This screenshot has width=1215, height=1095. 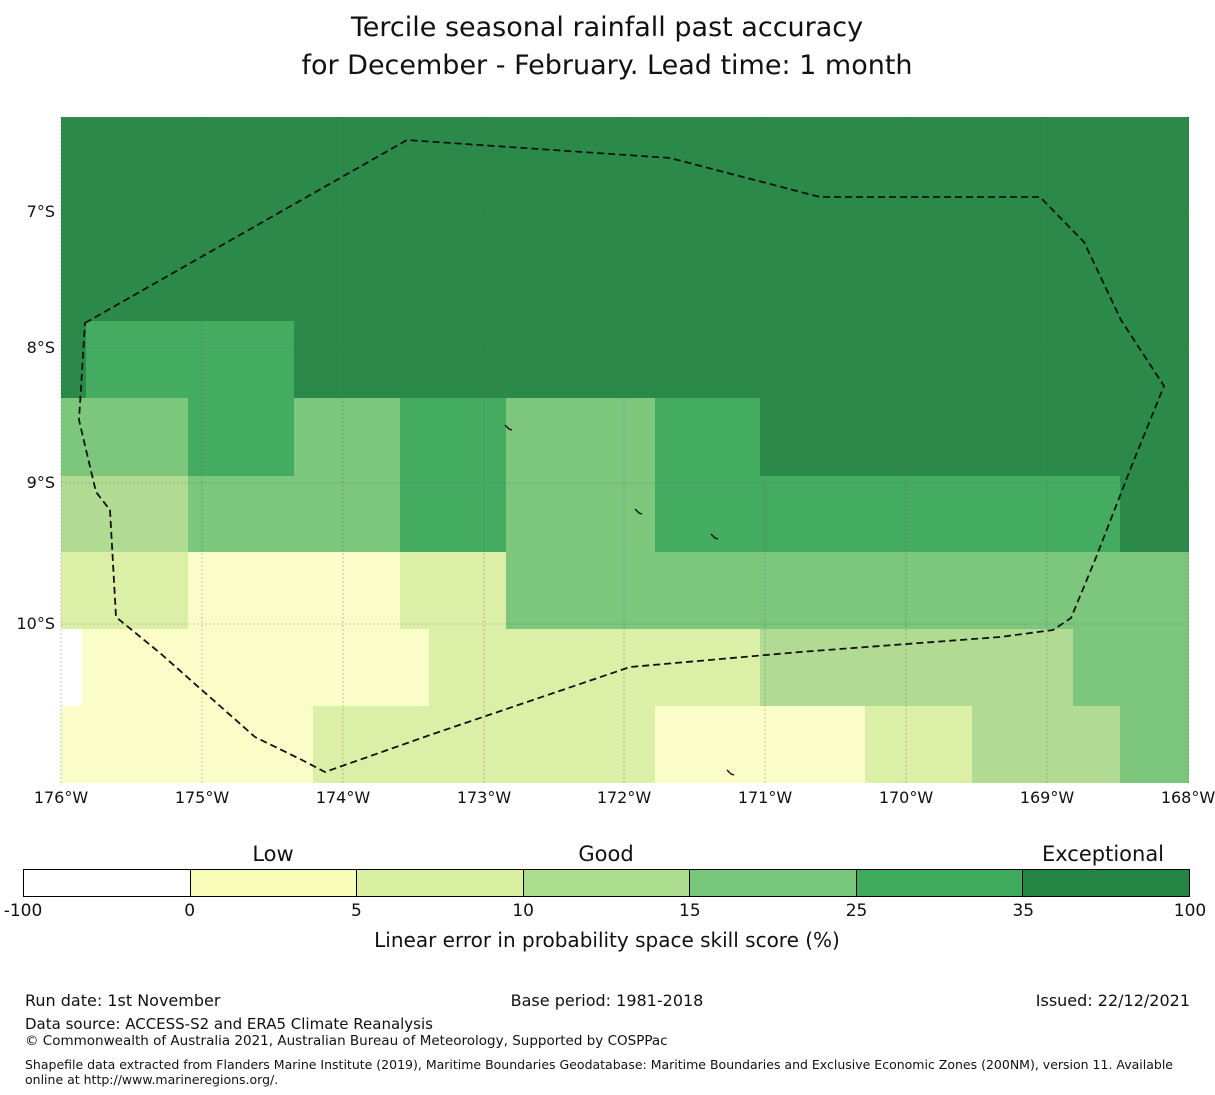 What do you see at coordinates (523, 911) in the screenshot?
I see `colorbar-tick-label: 10` at bounding box center [523, 911].